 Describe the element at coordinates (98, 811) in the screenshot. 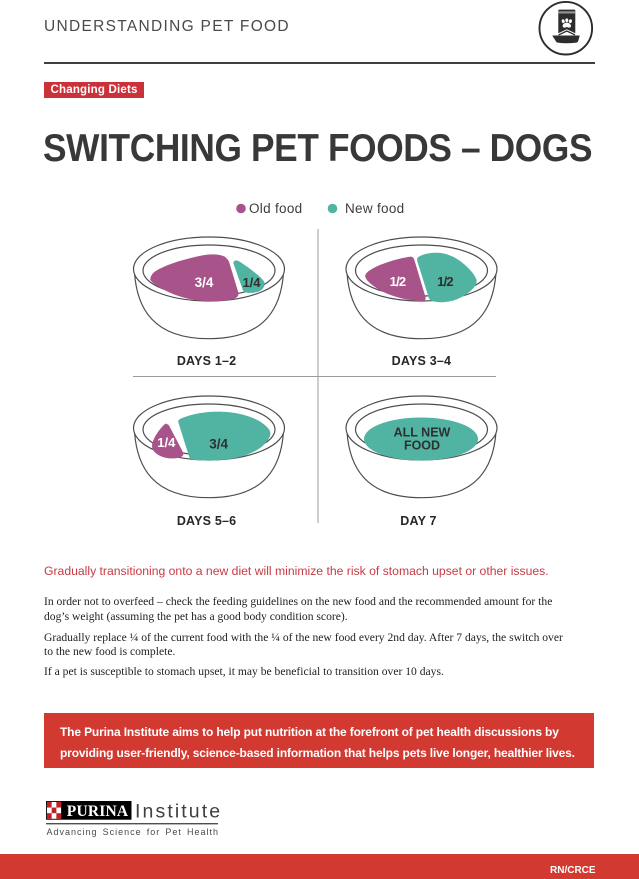

I see `svg-text: PURINA` at that location.